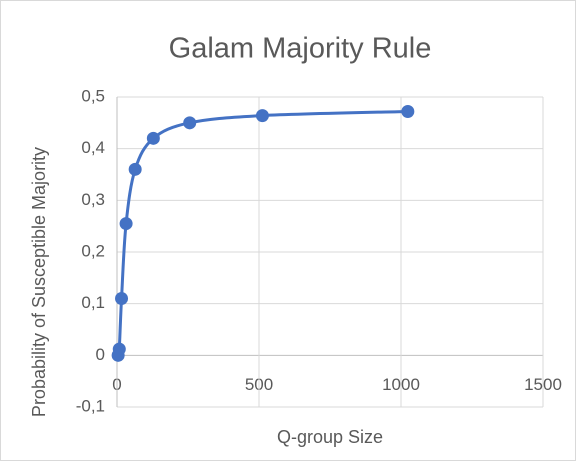  Describe the element at coordinates (300, 49) in the screenshot. I see `chart-title: Galam Majority Rule` at that location.